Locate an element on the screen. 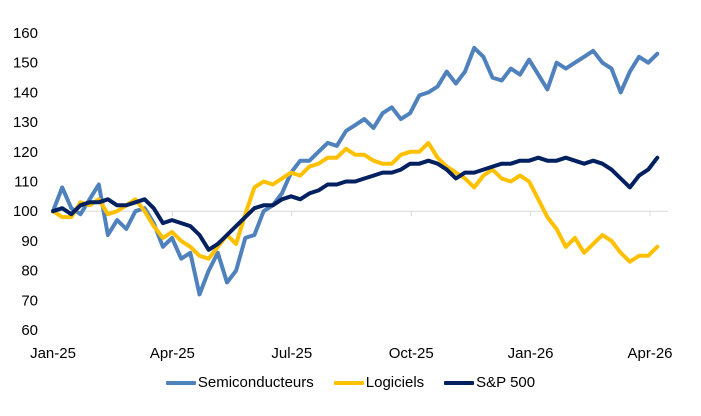  y-tick-label: 130 is located at coordinates (25, 122).